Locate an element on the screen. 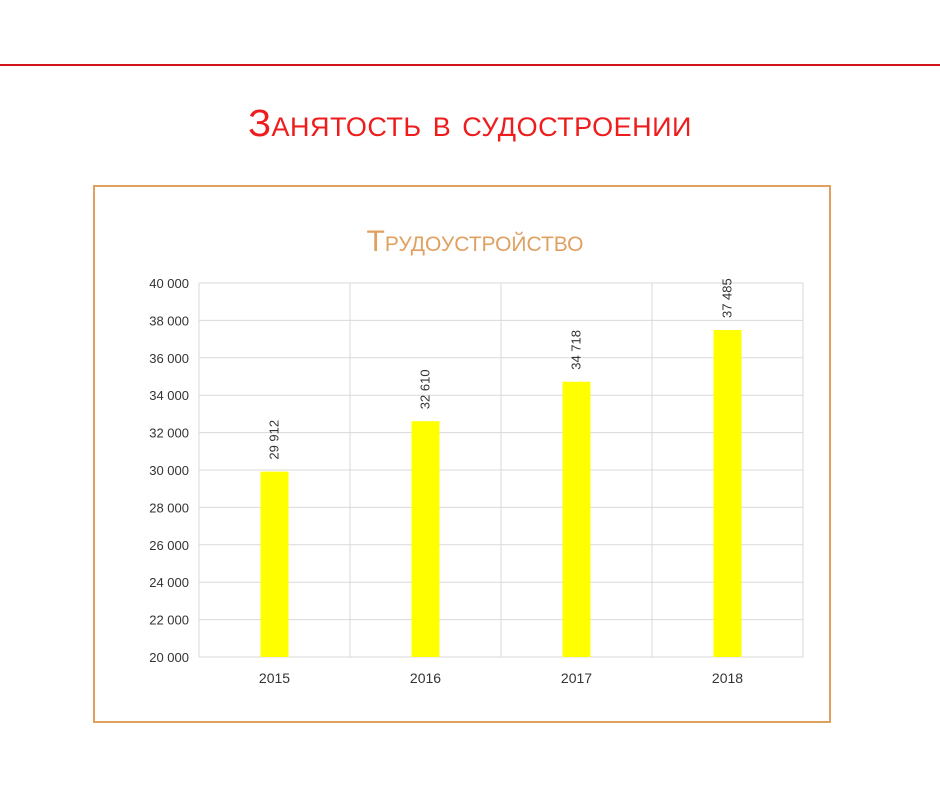 The width and height of the screenshot is (940, 788). top-divider-line is located at coordinates (470, 65).